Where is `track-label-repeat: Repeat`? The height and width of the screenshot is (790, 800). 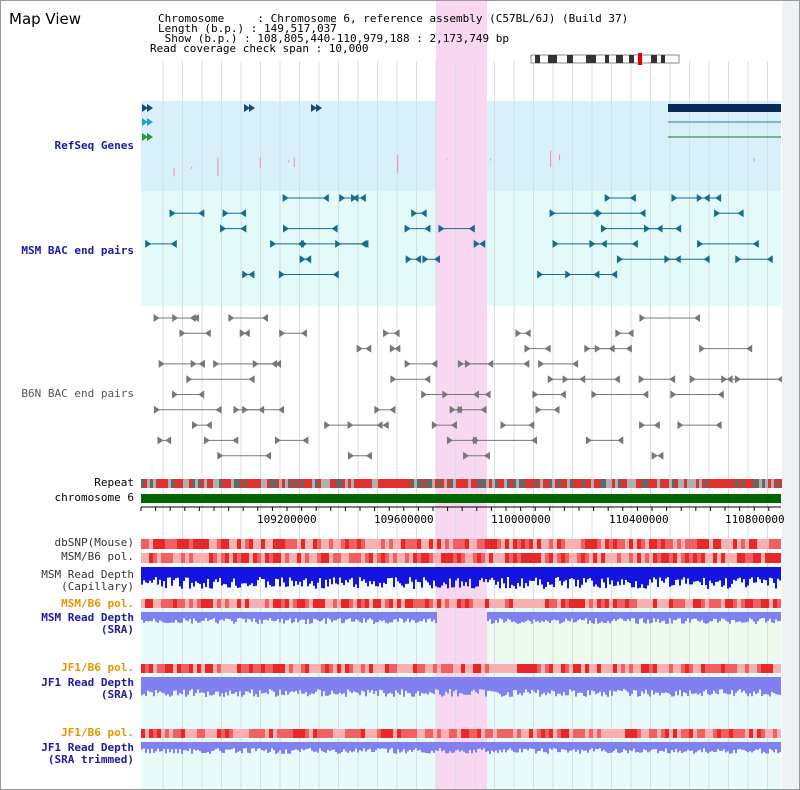
track-label-repeat: Repeat is located at coordinates (114, 482).